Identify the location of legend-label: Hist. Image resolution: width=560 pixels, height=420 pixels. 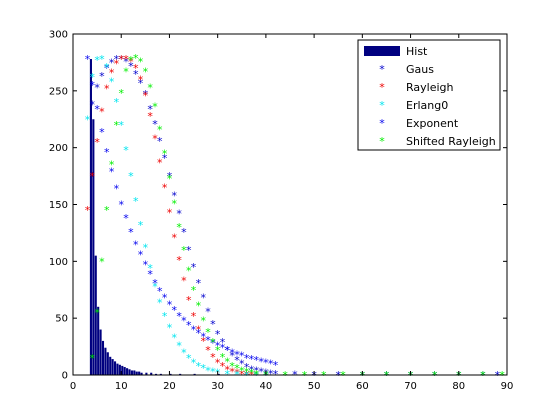
(417, 51).